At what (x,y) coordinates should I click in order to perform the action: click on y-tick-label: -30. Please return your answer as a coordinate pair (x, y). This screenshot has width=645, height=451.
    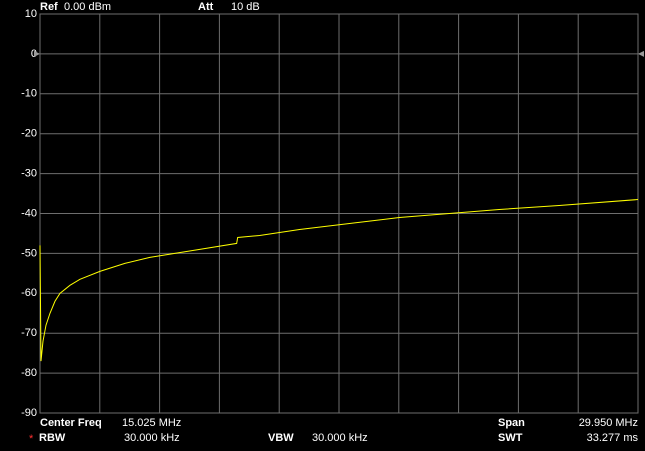
    Looking at the image, I should click on (29, 174).